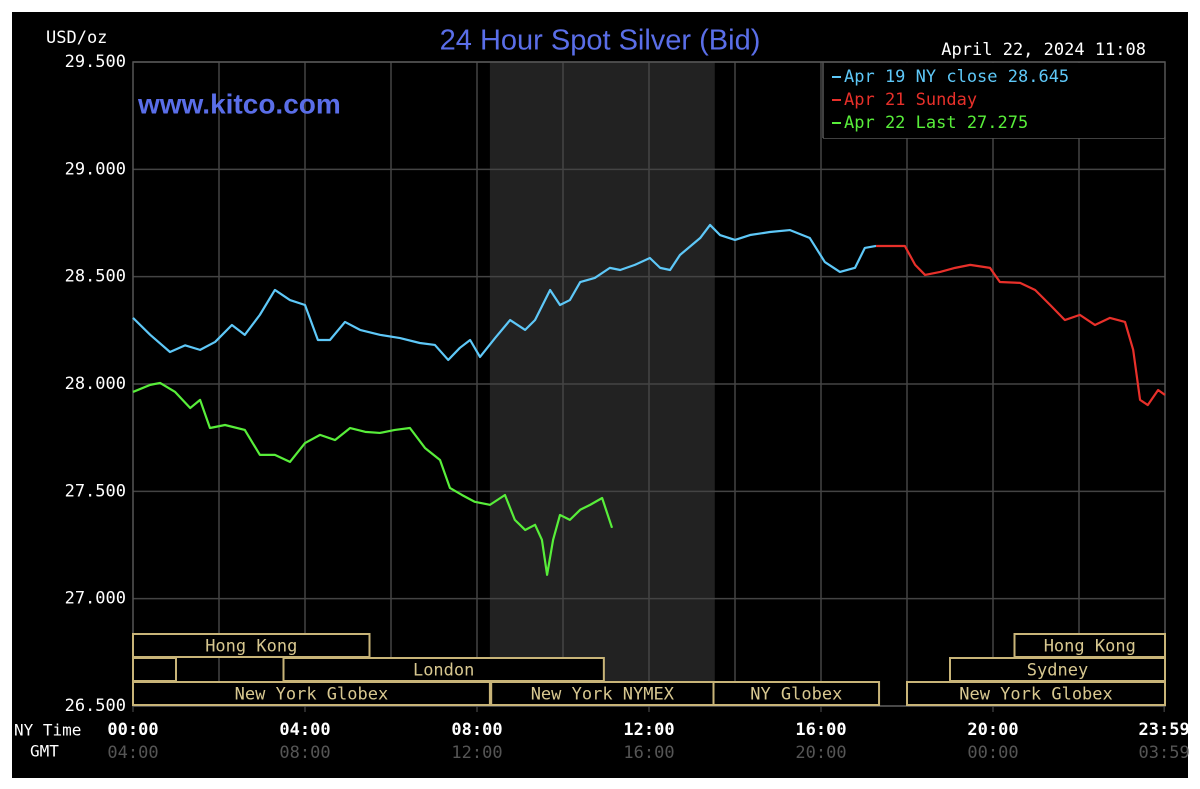 The width and height of the screenshot is (1200, 789). What do you see at coordinates (95, 384) in the screenshot?
I see `y-tick-label: 28.000` at bounding box center [95, 384].